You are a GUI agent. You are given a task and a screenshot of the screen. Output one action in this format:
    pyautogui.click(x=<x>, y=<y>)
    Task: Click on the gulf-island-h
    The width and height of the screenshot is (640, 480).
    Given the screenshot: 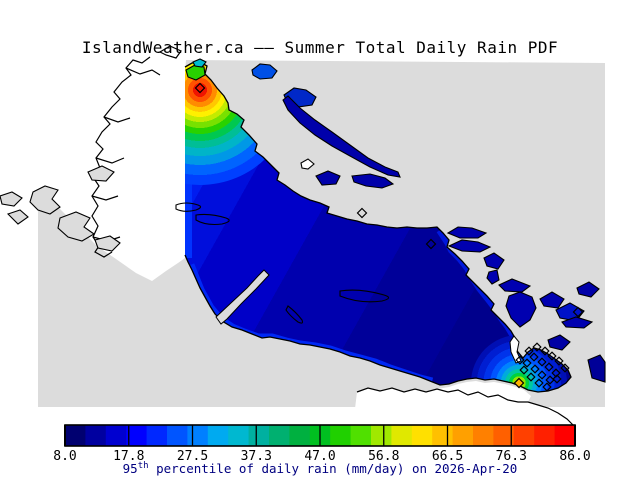 What is the action you would take?
    pyautogui.click(x=570, y=312)
    